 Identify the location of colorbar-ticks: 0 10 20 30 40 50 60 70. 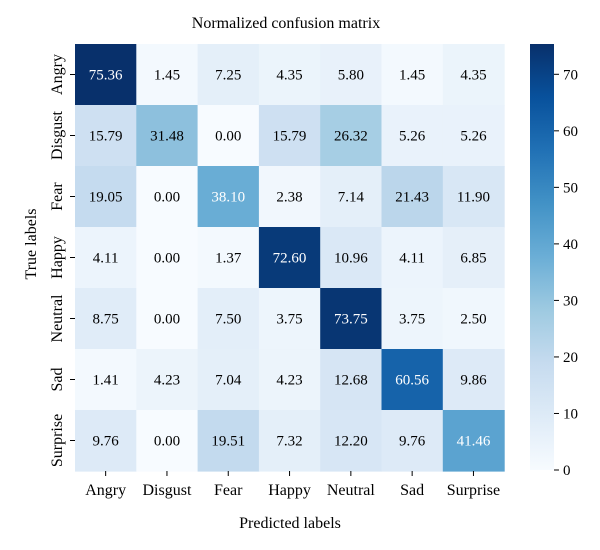
(566, 273).